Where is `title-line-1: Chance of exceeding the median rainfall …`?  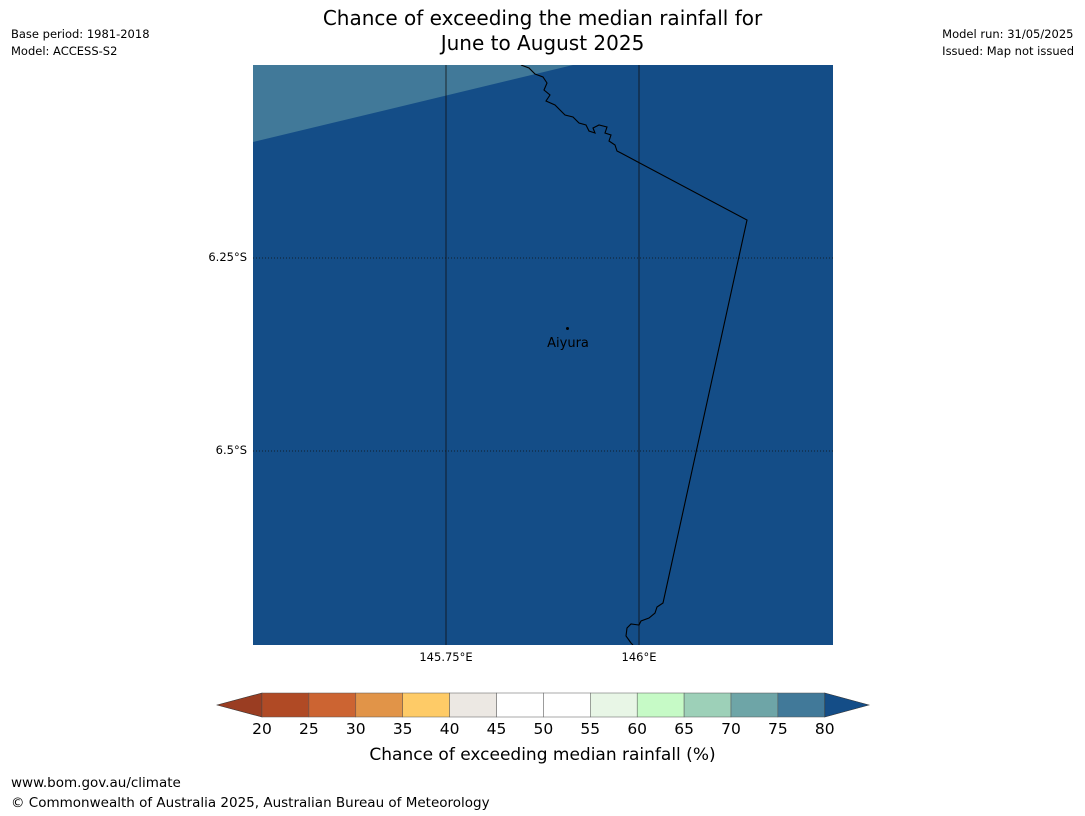 title-line-1: Chance of exceeding the median rainfall … is located at coordinates (542, 18).